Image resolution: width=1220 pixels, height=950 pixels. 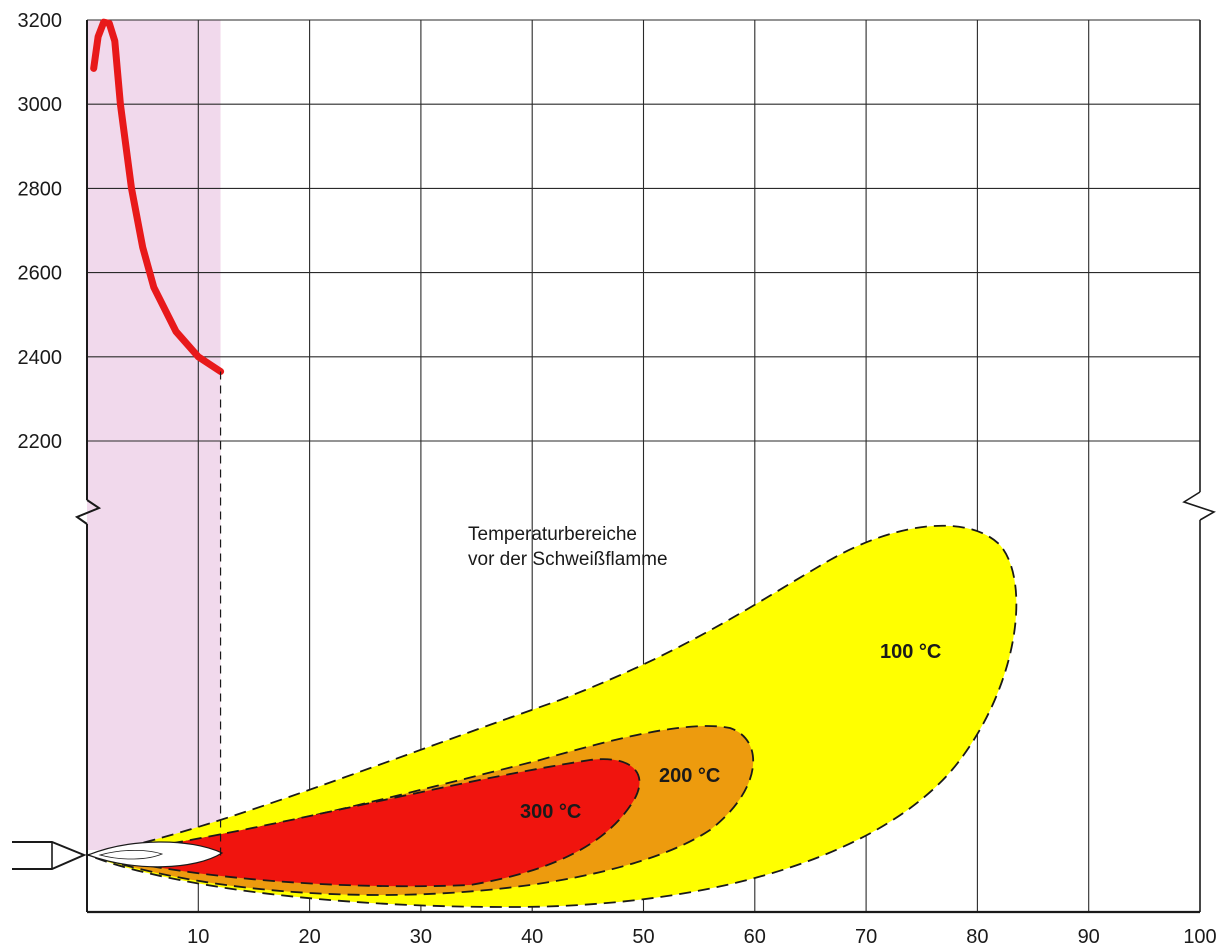 What do you see at coordinates (689, 776) in the screenshot?
I see `zone-label-200: 200 °C` at bounding box center [689, 776].